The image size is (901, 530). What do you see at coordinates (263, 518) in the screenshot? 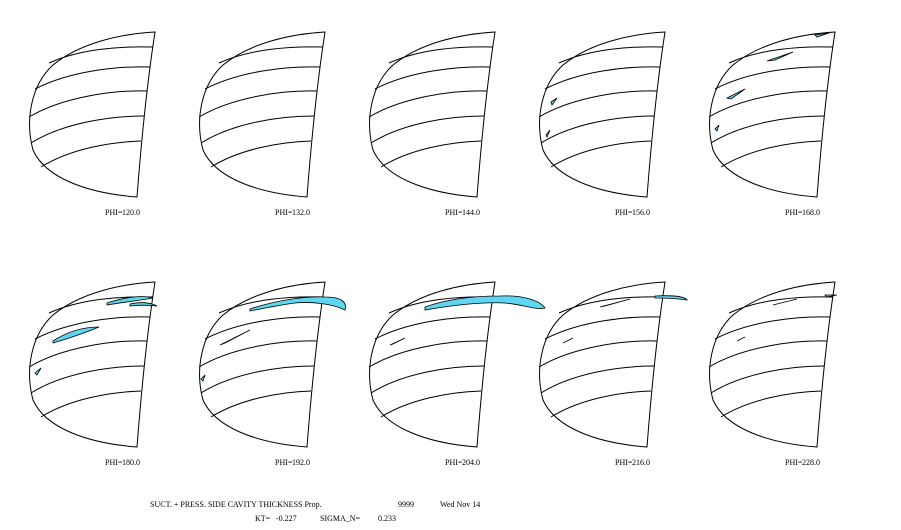
I see `kt-label: KT=` at bounding box center [263, 518].